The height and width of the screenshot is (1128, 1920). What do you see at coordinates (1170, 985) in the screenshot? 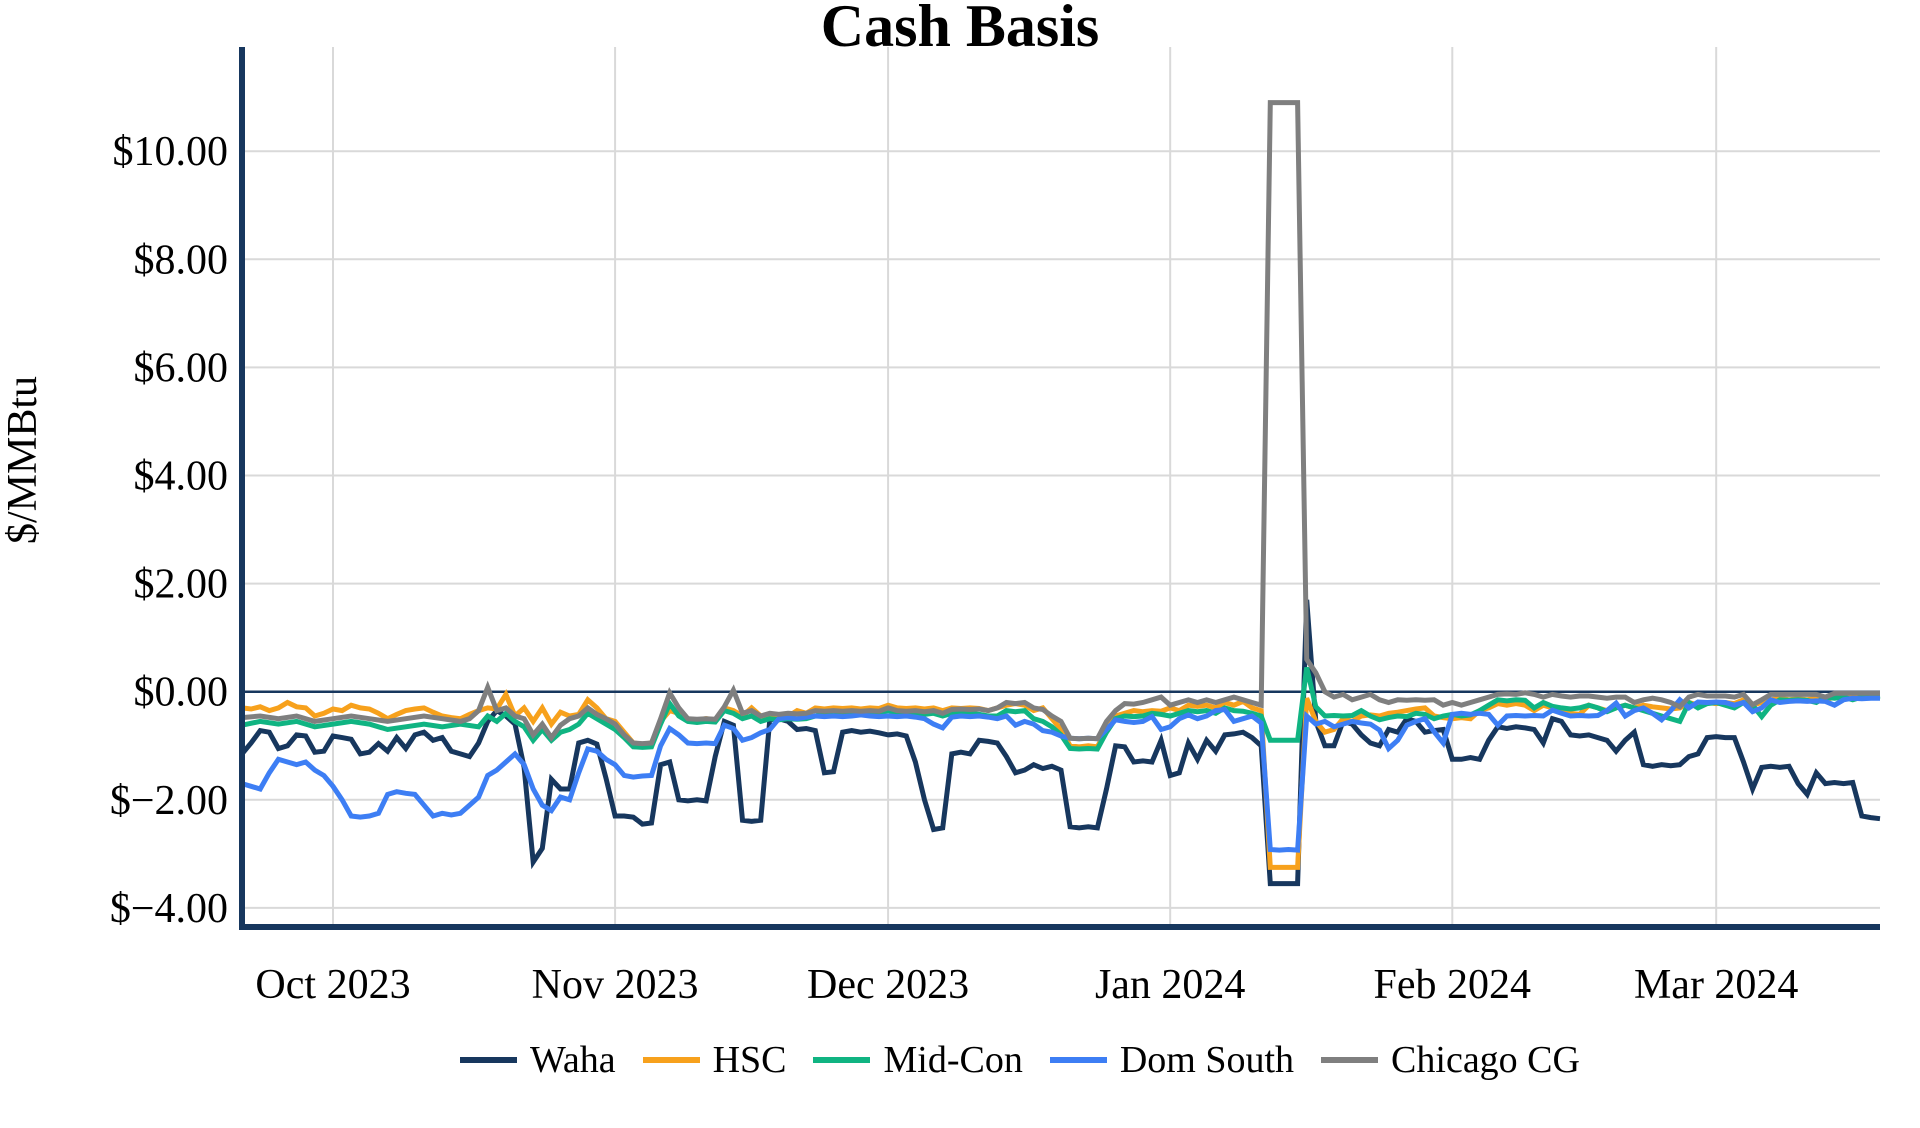
I see `x-tick-label: Jan 2024` at bounding box center [1170, 985].